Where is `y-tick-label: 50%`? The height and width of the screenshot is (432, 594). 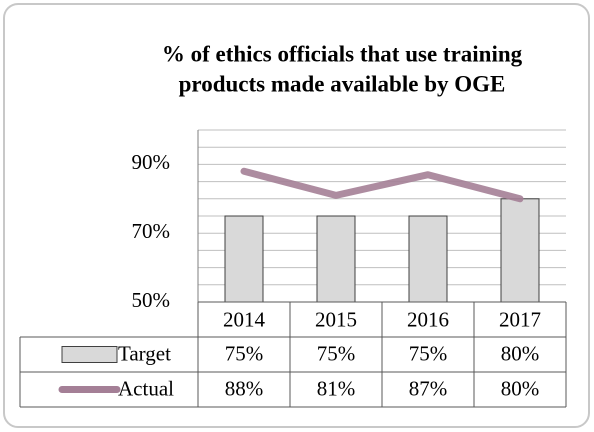
y-tick-label: 50% is located at coordinates (151, 300).